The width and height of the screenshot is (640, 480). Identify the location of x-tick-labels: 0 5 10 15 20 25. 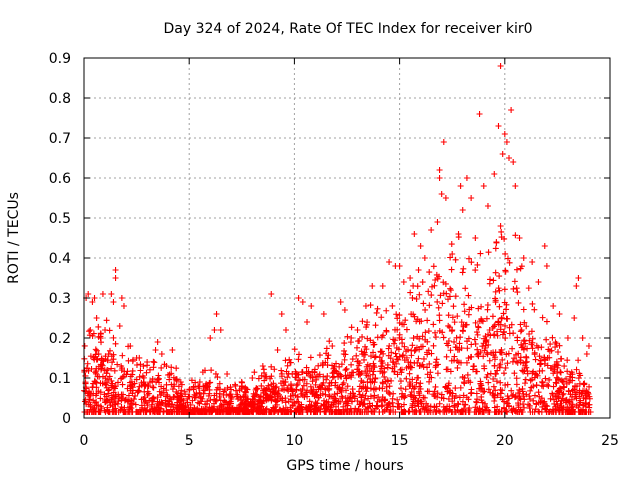
(349, 441).